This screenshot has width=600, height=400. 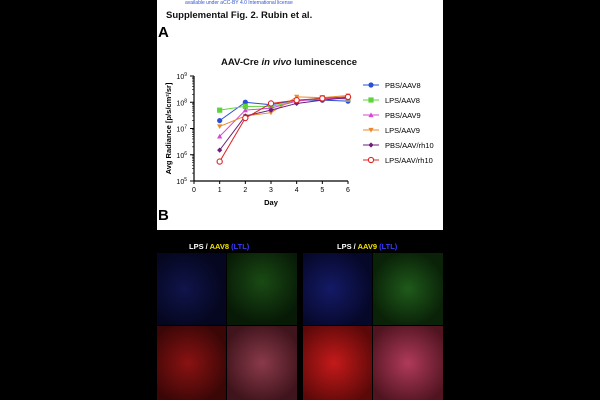 What do you see at coordinates (271, 190) in the screenshot?
I see `x-tick-label: 3` at bounding box center [271, 190].